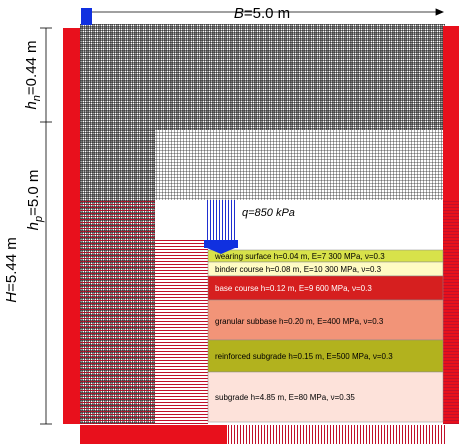  Describe the element at coordinates (249, 227) in the screenshot. I see `load: q=850 kPa` at that location.